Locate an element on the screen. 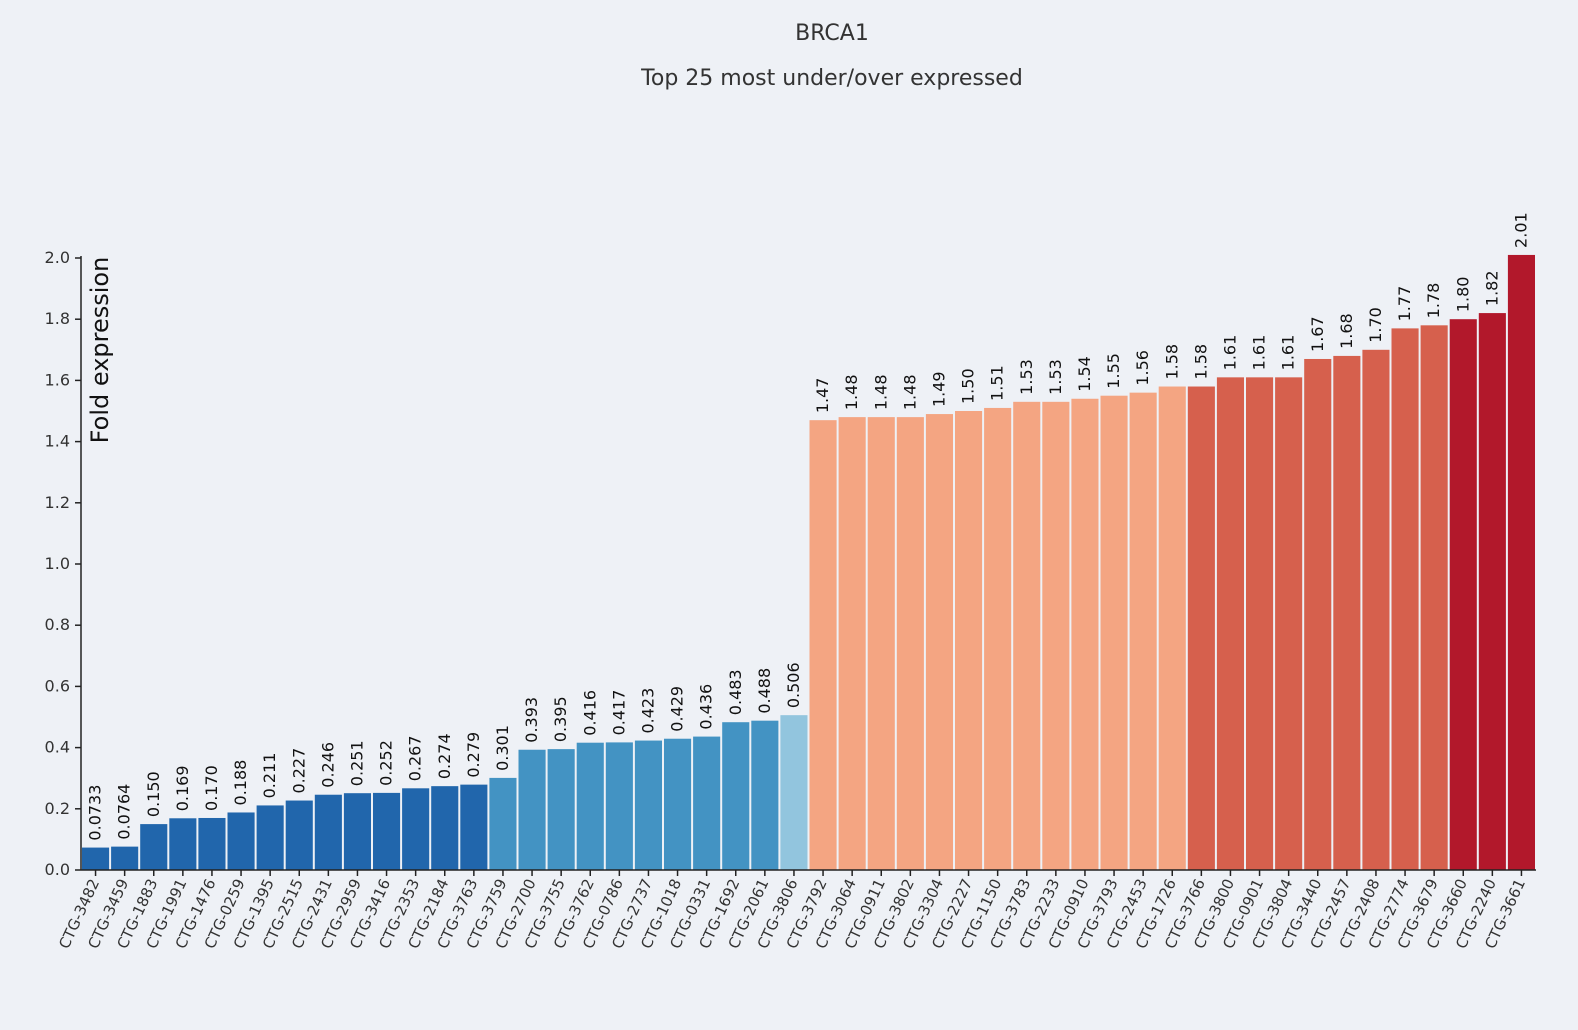  value-label: 1.55 is located at coordinates (1113, 371).